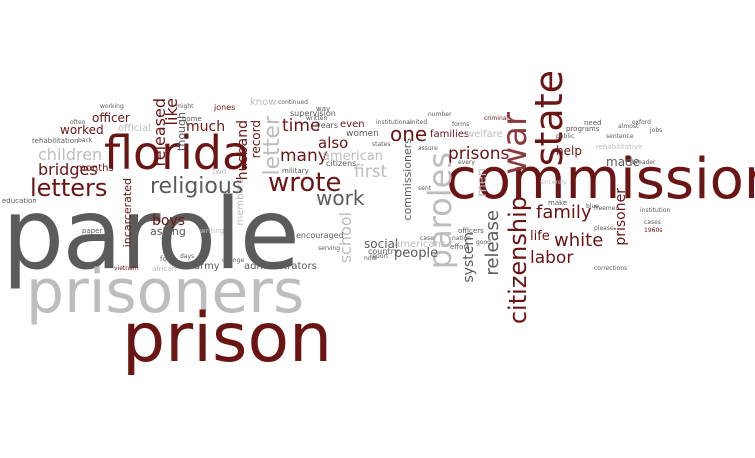 This screenshot has width=755, height=458. Describe the element at coordinates (233, 260) in the screenshot. I see `word-change: change` at that location.